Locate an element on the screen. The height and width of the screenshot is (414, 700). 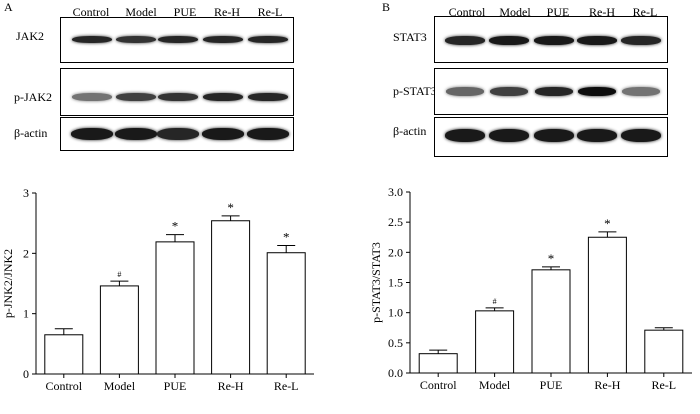
y-tick-label: 0 is located at coordinates (26, 374).